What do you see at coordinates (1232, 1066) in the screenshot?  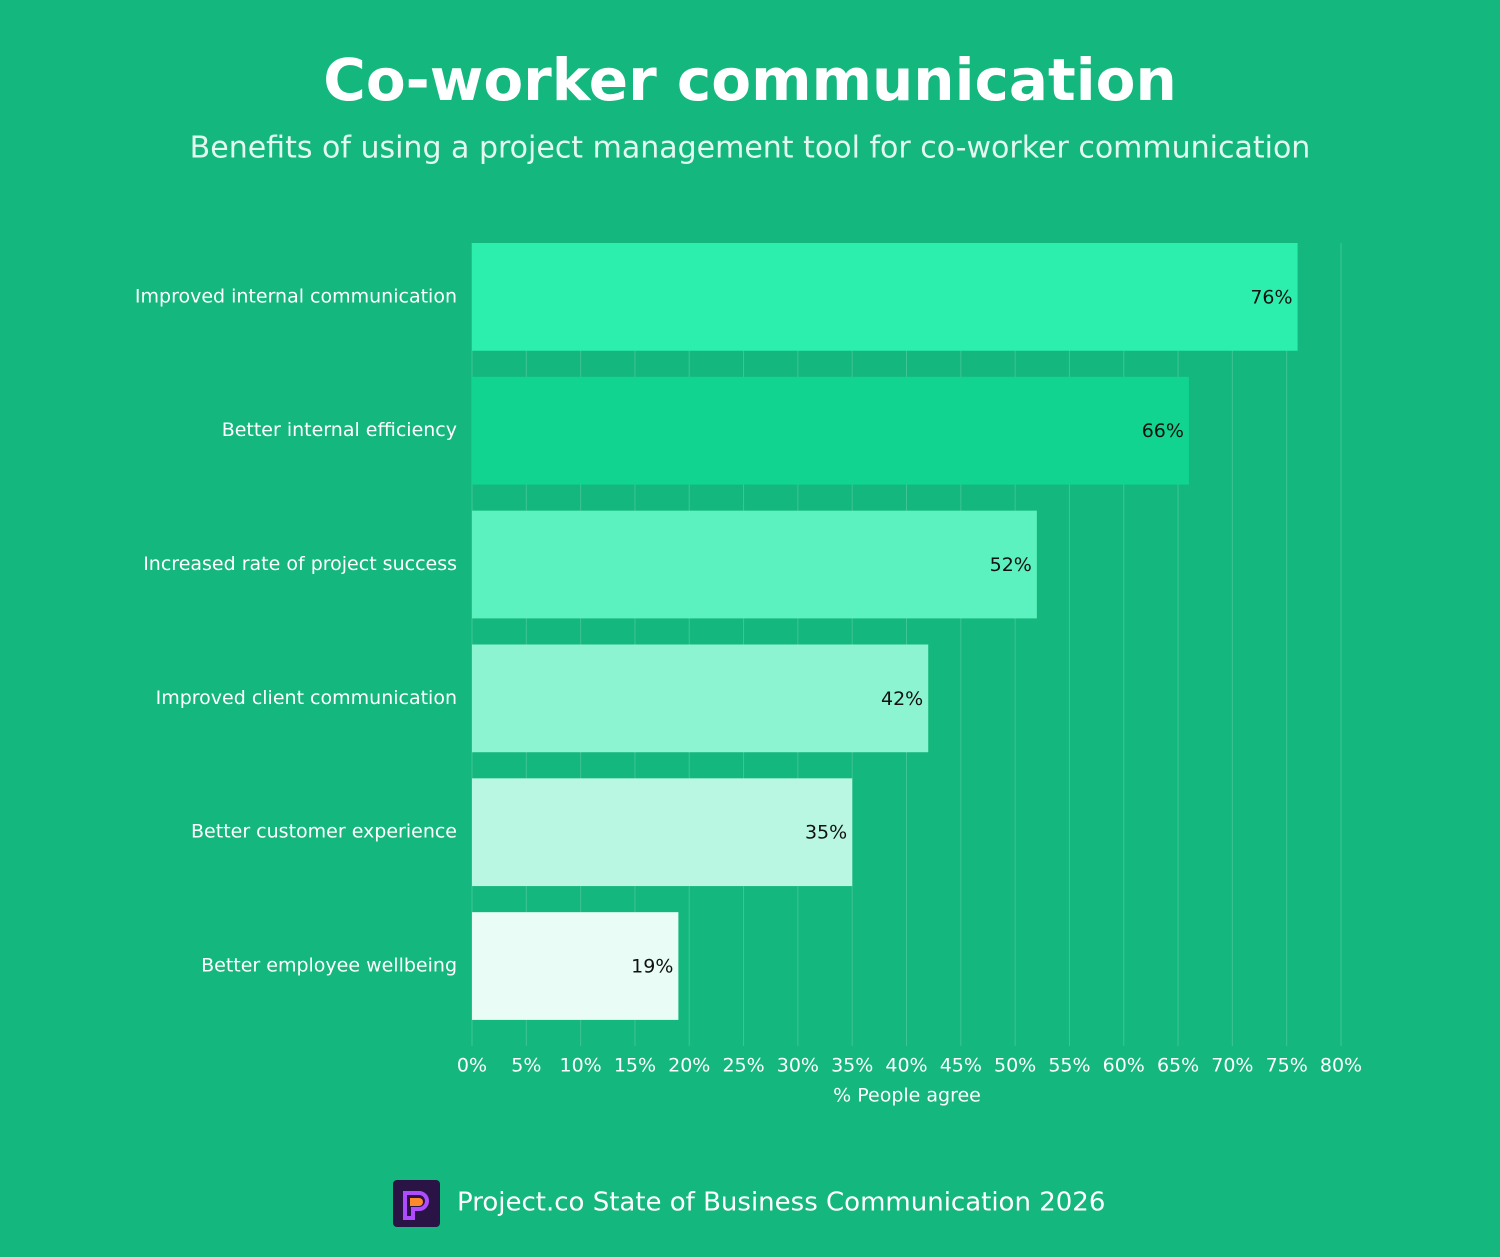 I see `x-tick-label: 70%` at bounding box center [1232, 1066].